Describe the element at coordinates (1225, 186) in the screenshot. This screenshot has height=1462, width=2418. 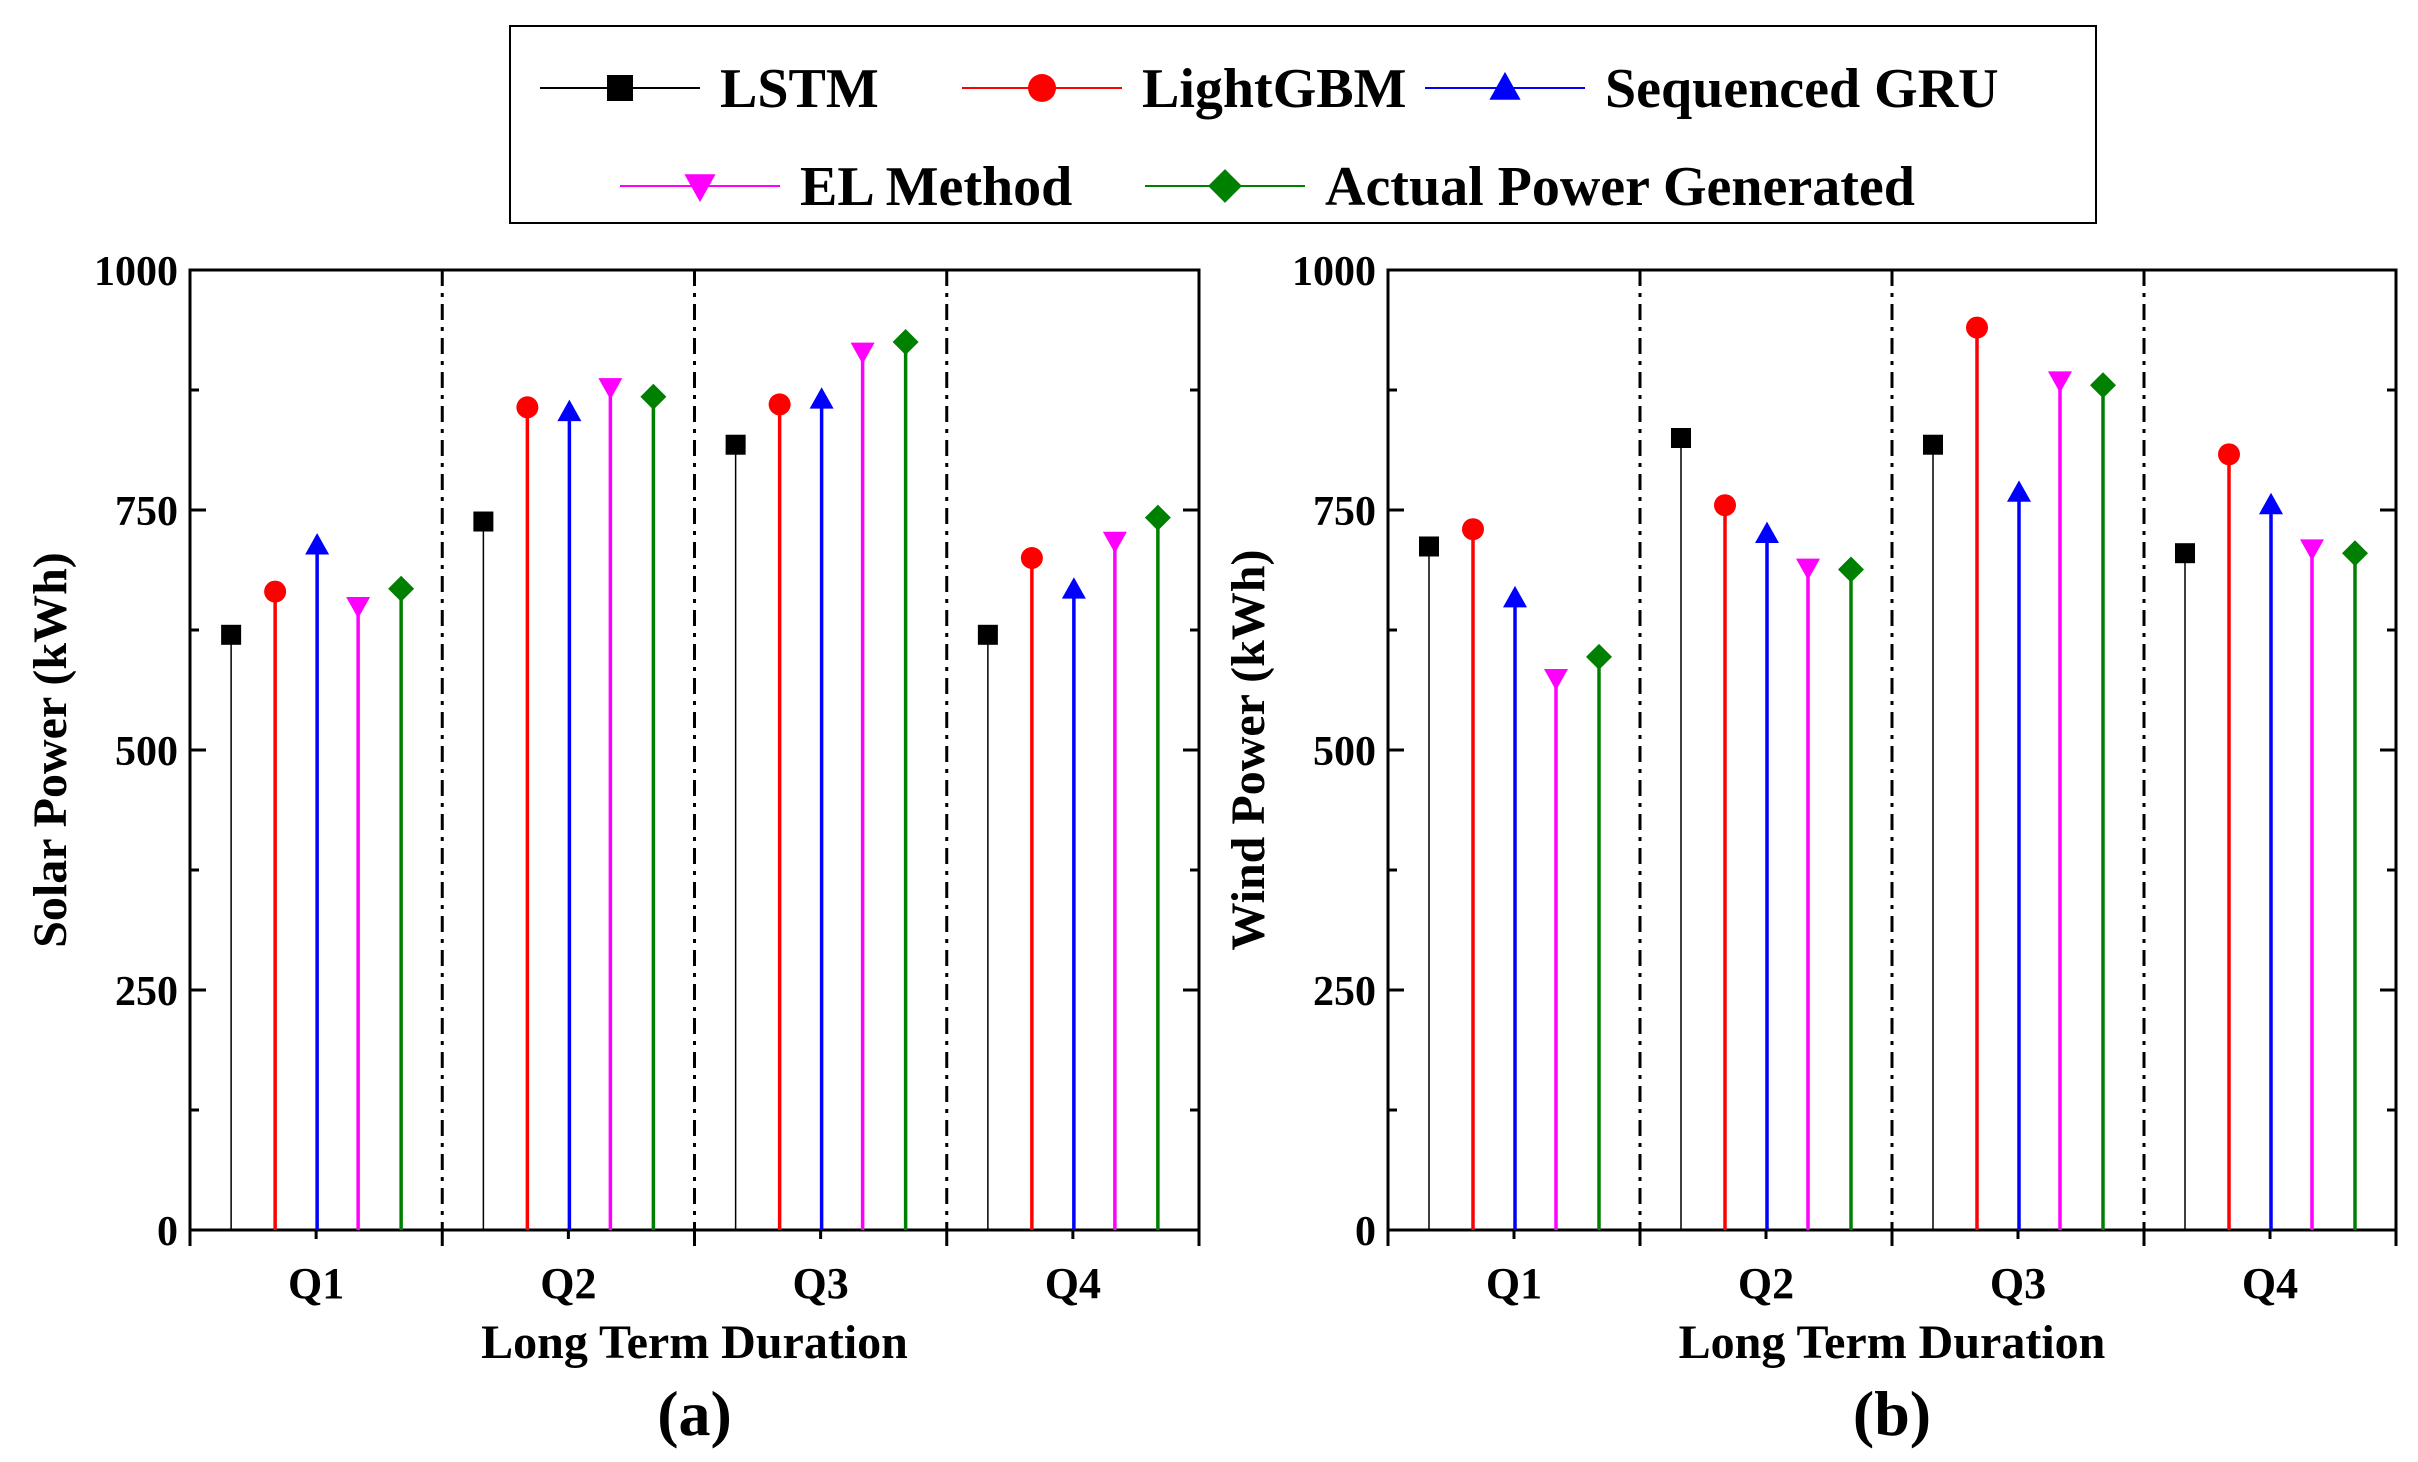
I see `legend-marker-actual-power-generated` at that location.